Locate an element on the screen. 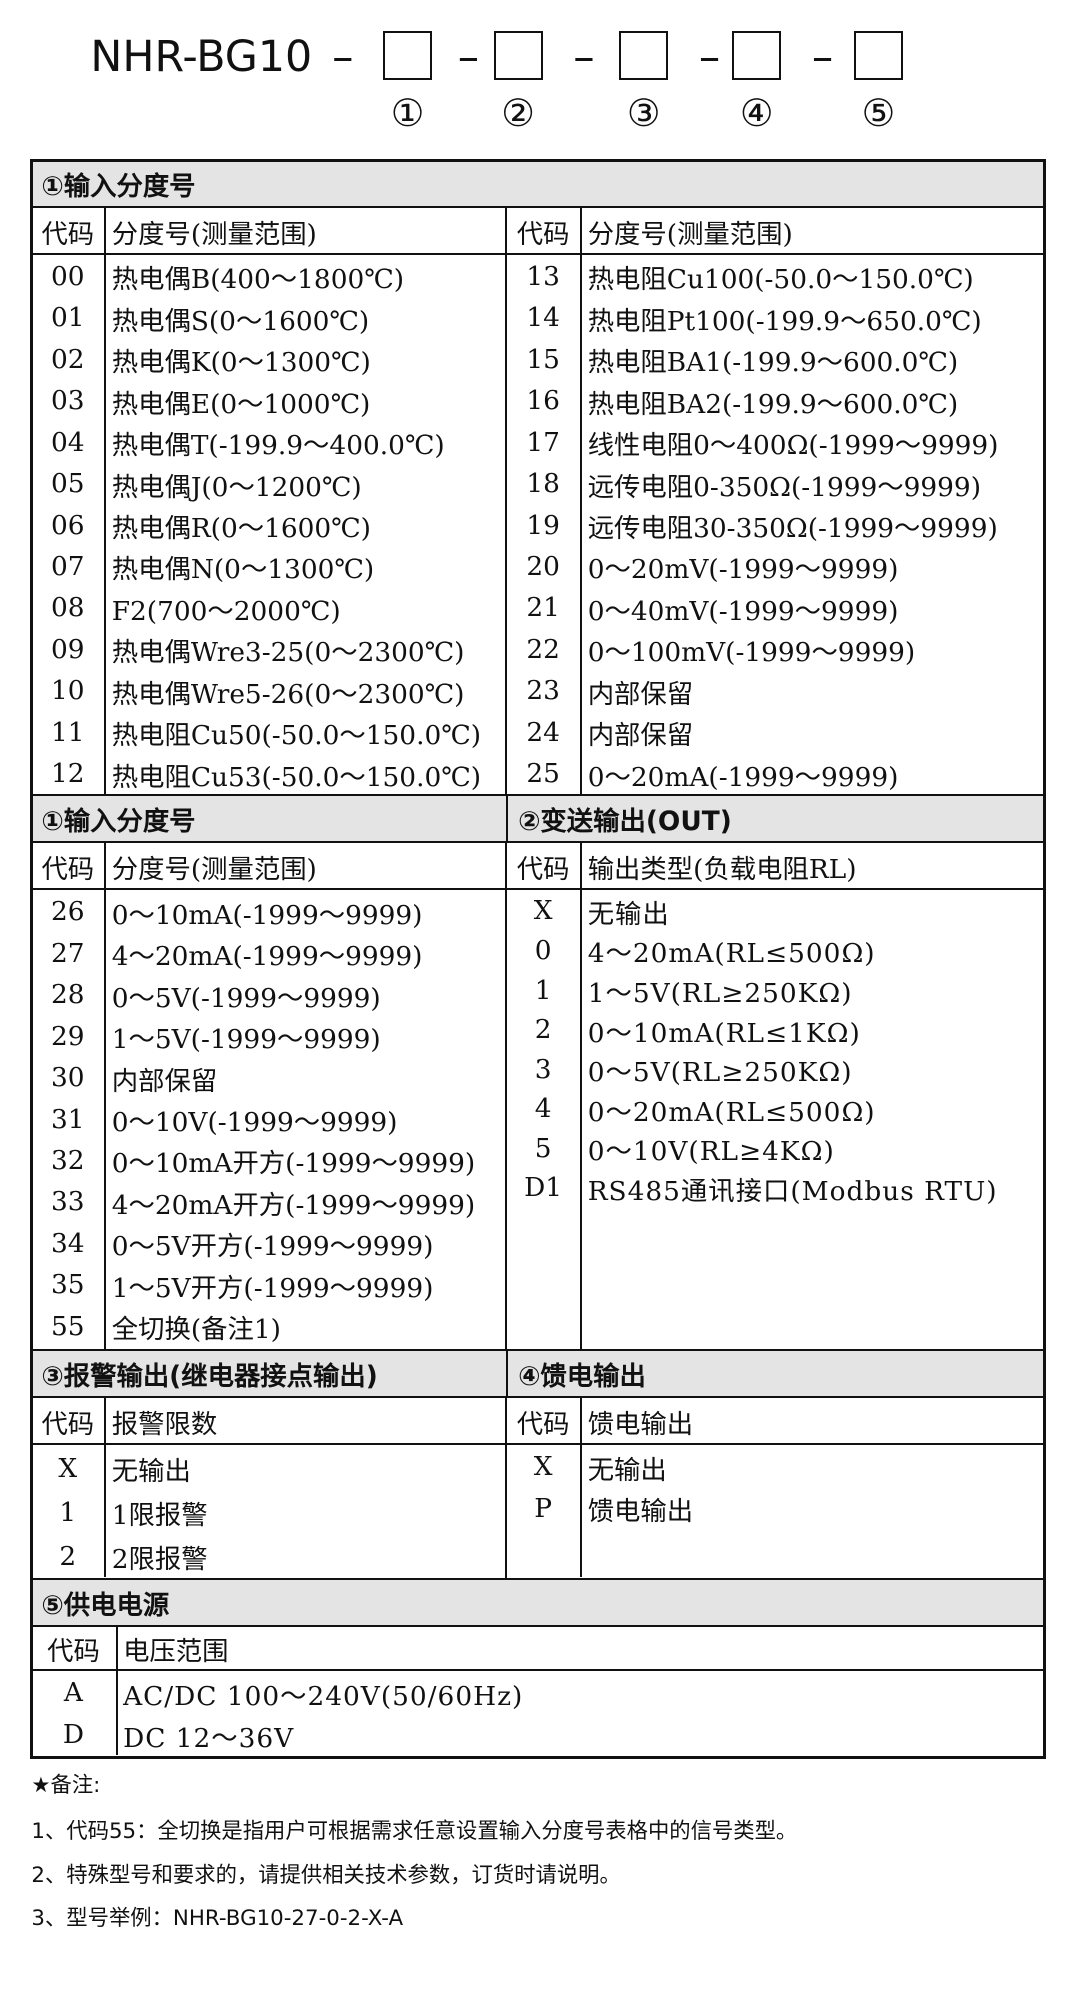  code-cell: 04 is located at coordinates (68, 442).